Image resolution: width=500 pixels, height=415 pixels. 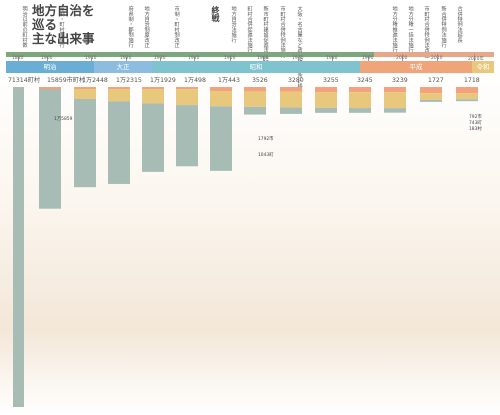 I want to click on event-label: 新市町村建設促進法施行, so click(x=265, y=35).